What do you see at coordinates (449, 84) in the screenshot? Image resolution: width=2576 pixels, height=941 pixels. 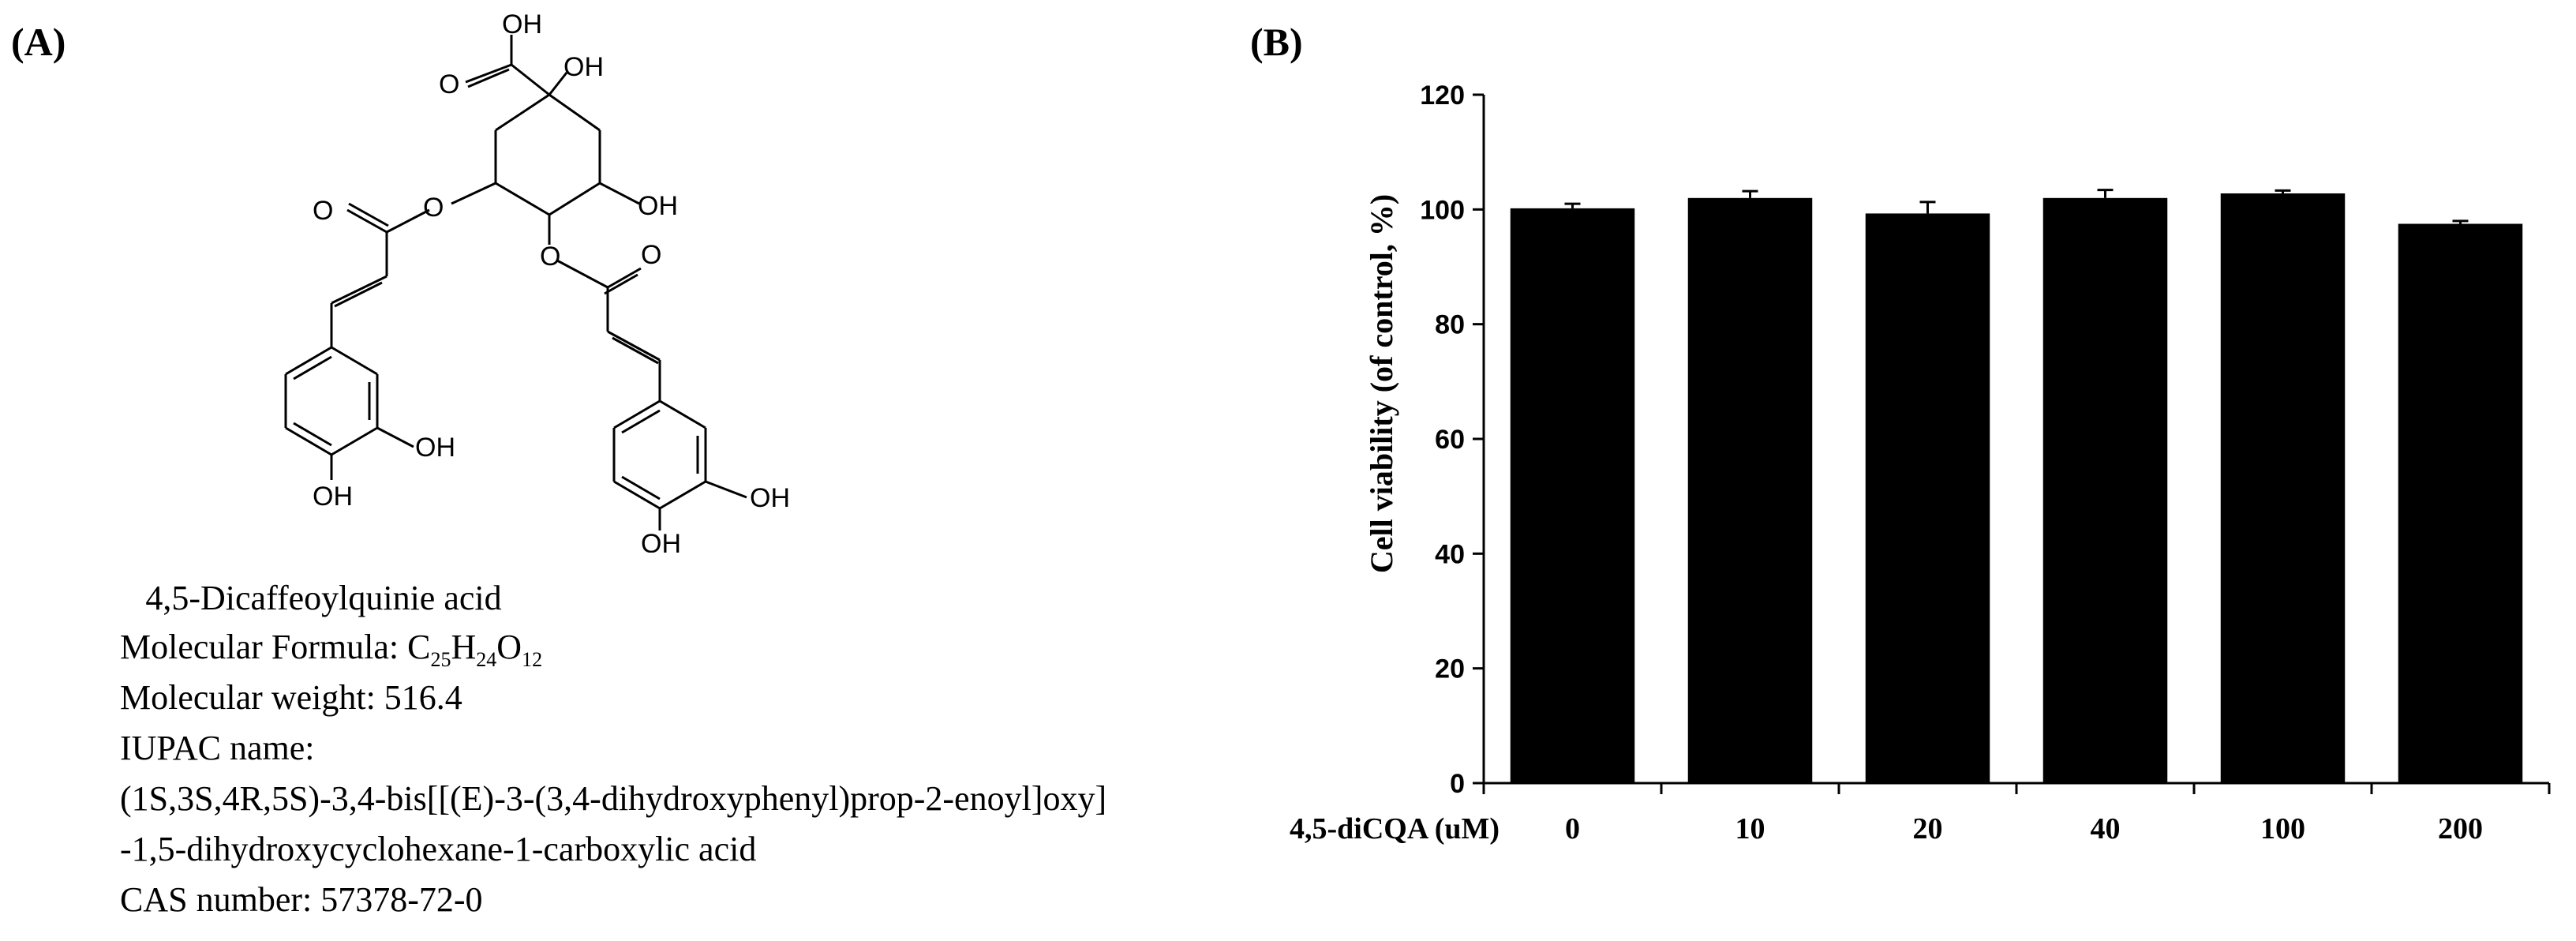 I see `atom-o-carboxyl: O` at bounding box center [449, 84].